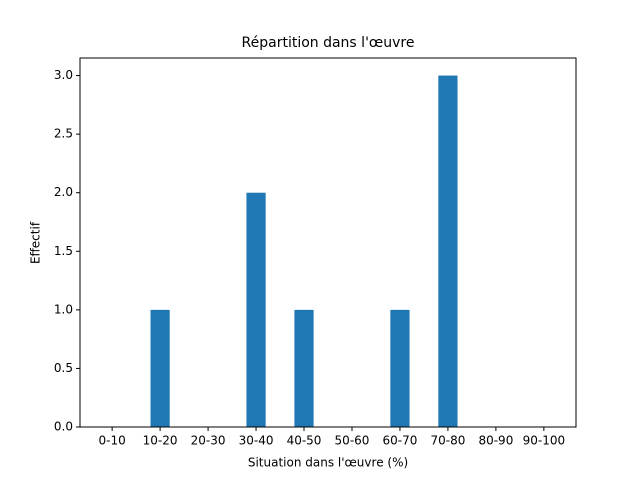 This screenshot has width=640, height=480. Describe the element at coordinates (447, 441) in the screenshot. I see `x-tick-label: 70-80` at that location.